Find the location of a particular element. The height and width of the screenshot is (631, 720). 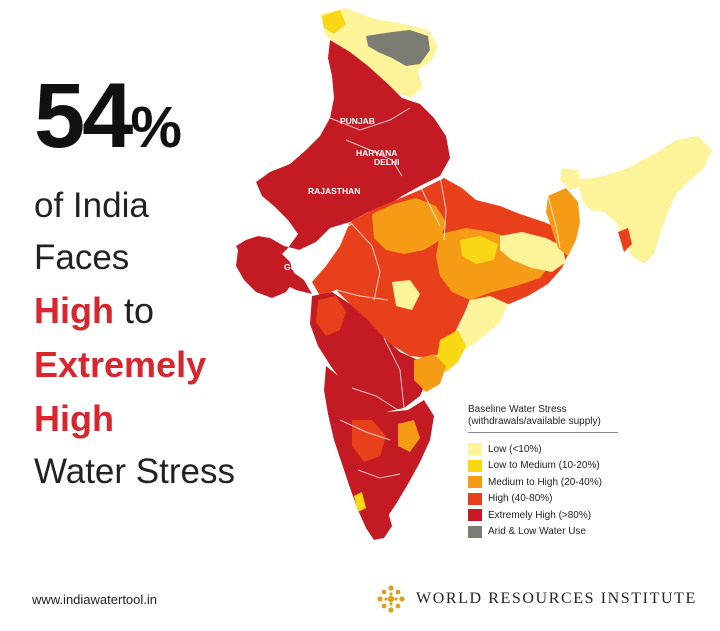

map-region-central-low-medium is located at coordinates (479, 250).